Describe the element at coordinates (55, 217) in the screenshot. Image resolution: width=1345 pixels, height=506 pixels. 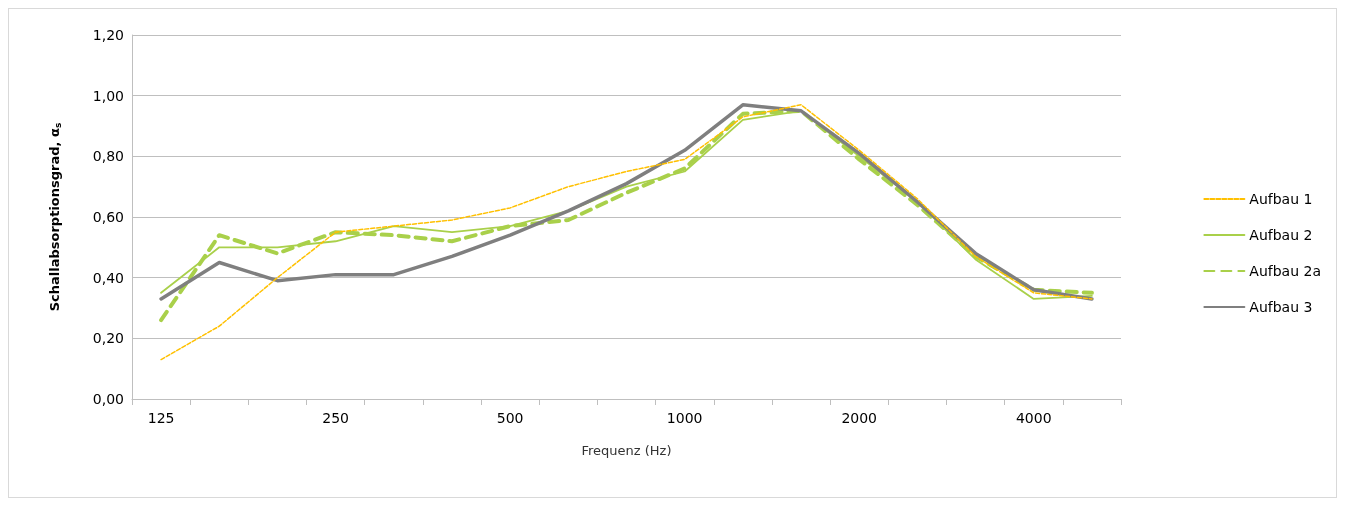
I see `y-axis-title: Schallabsorptionsgrad, αs` at that location.